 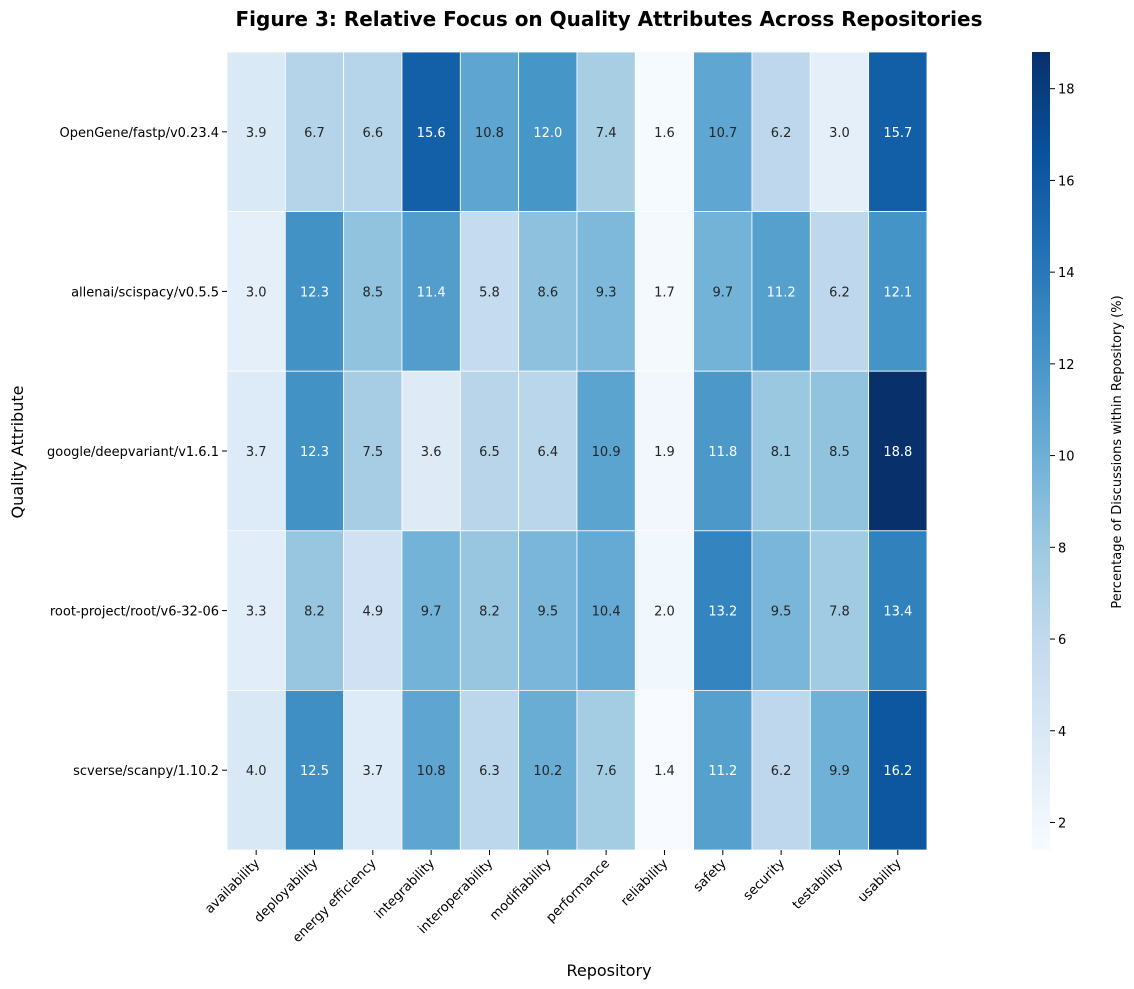 I want to click on cell-value-label: 8.6, so click(x=547, y=292).